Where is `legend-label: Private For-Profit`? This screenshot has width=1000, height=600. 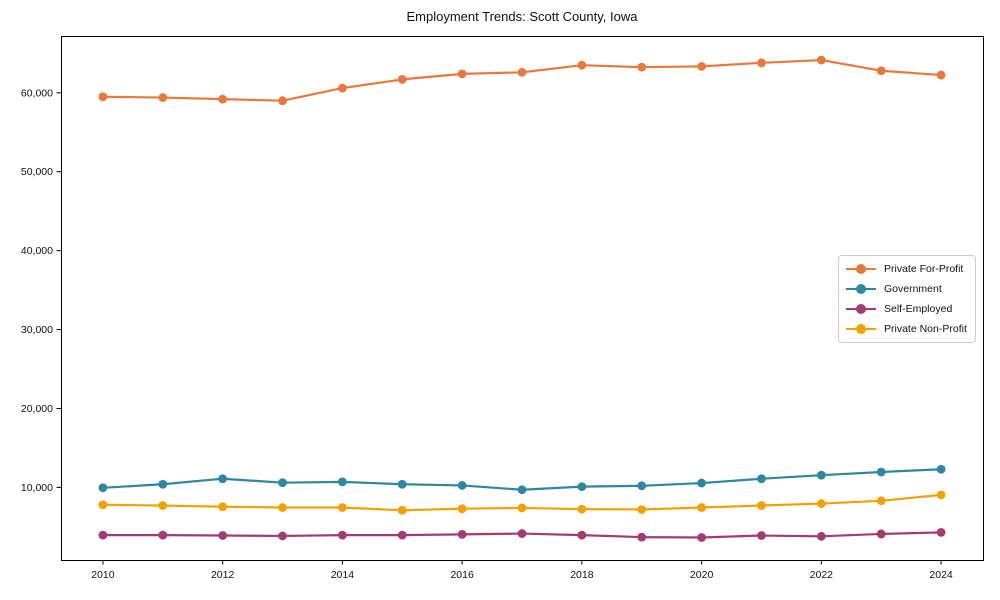 legend-label: Private For-Profit is located at coordinates (924, 269).